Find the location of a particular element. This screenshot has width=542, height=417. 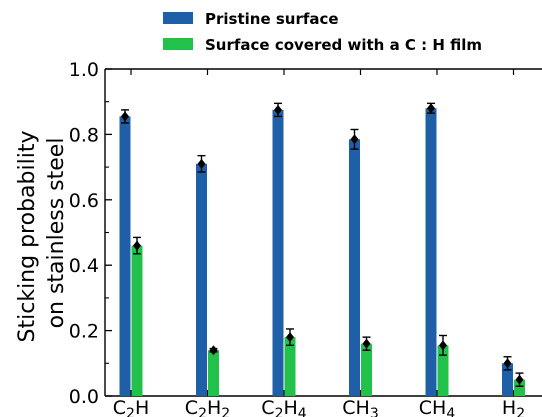

y-tick-label: 0.0 is located at coordinates (84, 397).